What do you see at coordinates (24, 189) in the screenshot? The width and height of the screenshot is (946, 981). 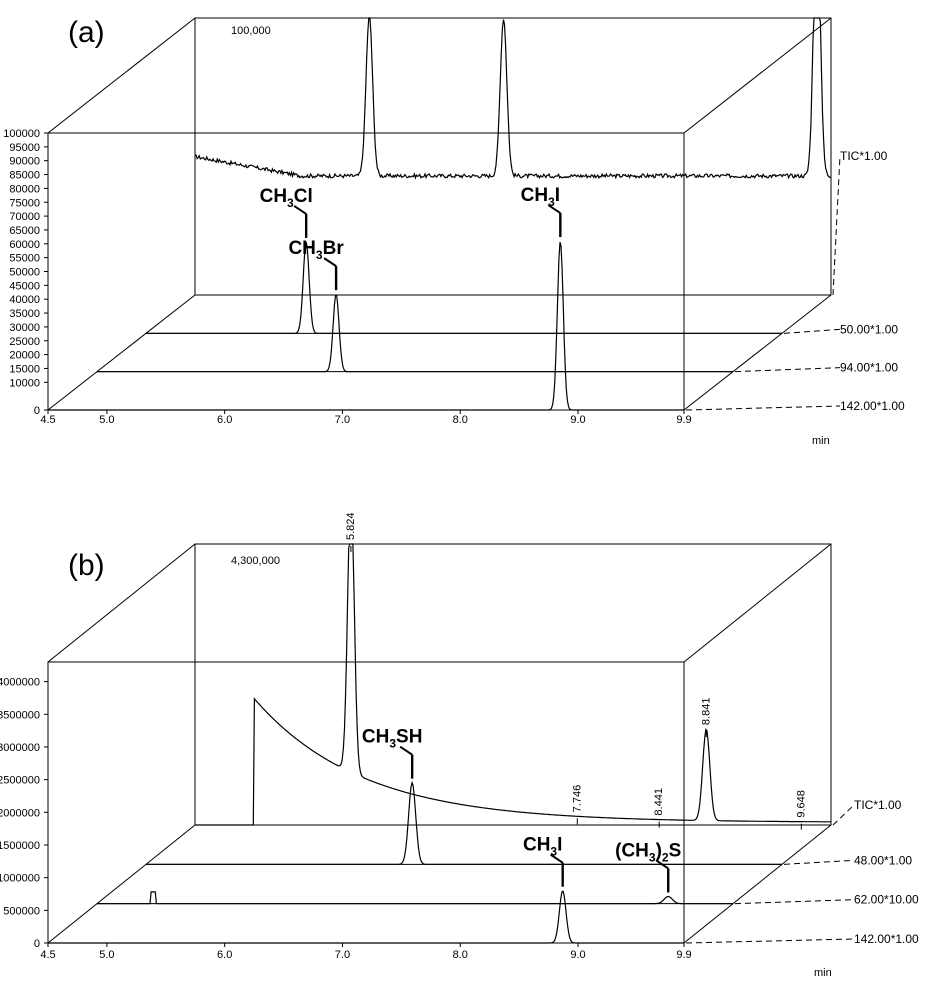 I see `y-tick-label: 80000` at bounding box center [24, 189].